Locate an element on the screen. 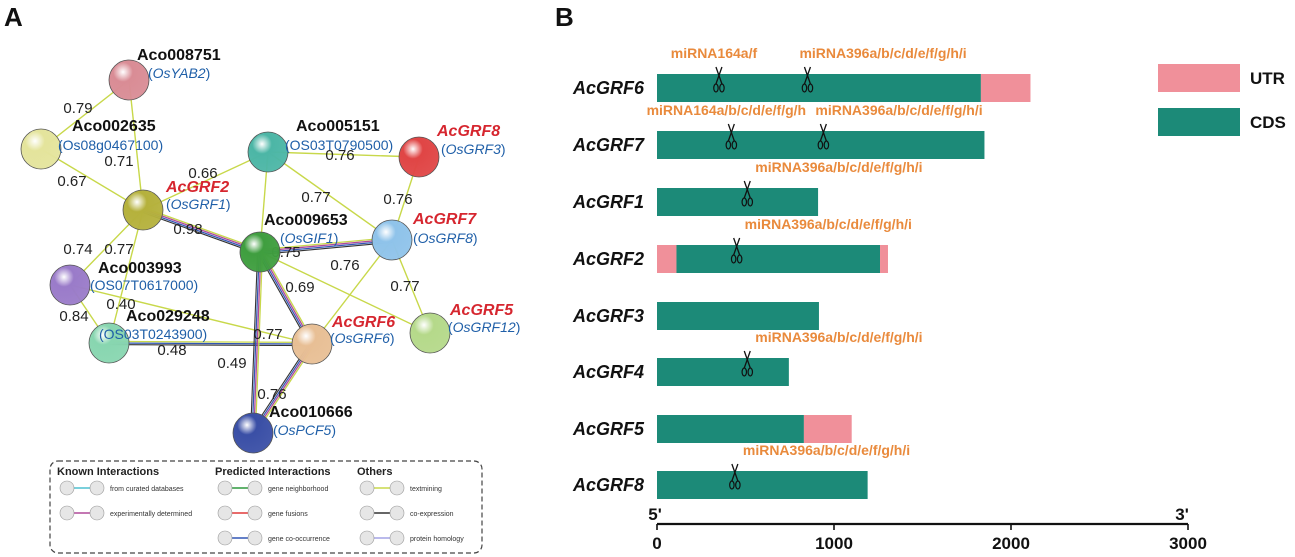 Image resolution: width=1295 pixels, height=557 pixels. legend-label: UTR is located at coordinates (1267, 78).